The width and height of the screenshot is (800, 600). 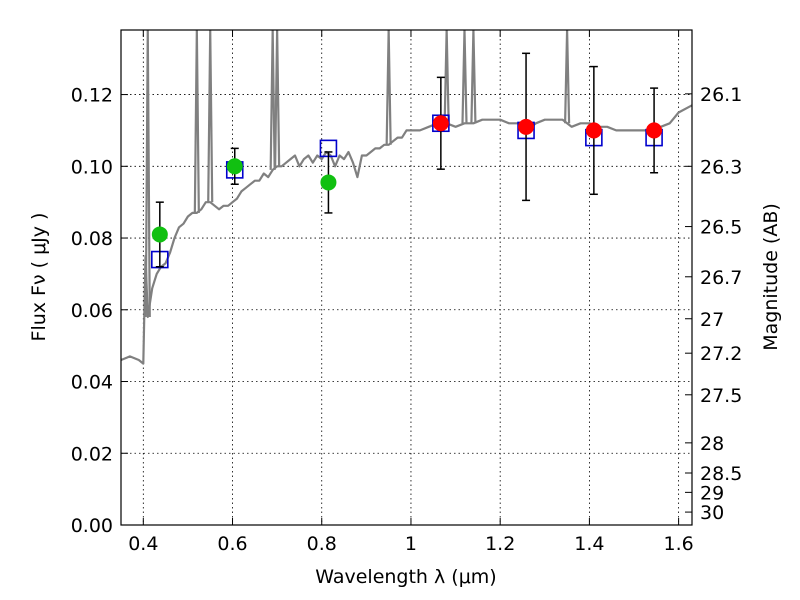 What do you see at coordinates (143, 544) in the screenshot?
I see `x-tick-label: 0.4` at bounding box center [143, 544].